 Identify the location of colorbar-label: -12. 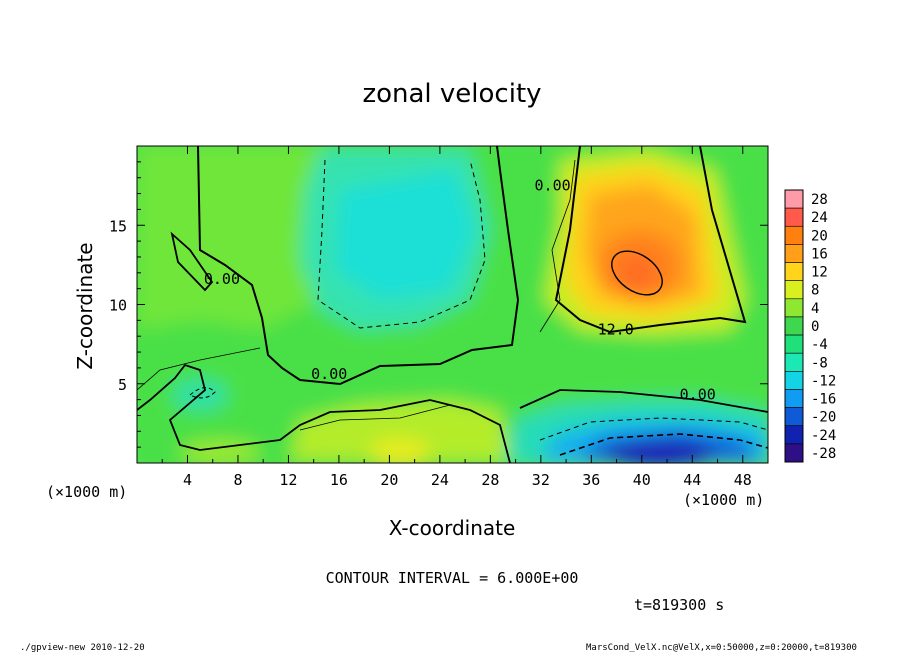
(823, 381).